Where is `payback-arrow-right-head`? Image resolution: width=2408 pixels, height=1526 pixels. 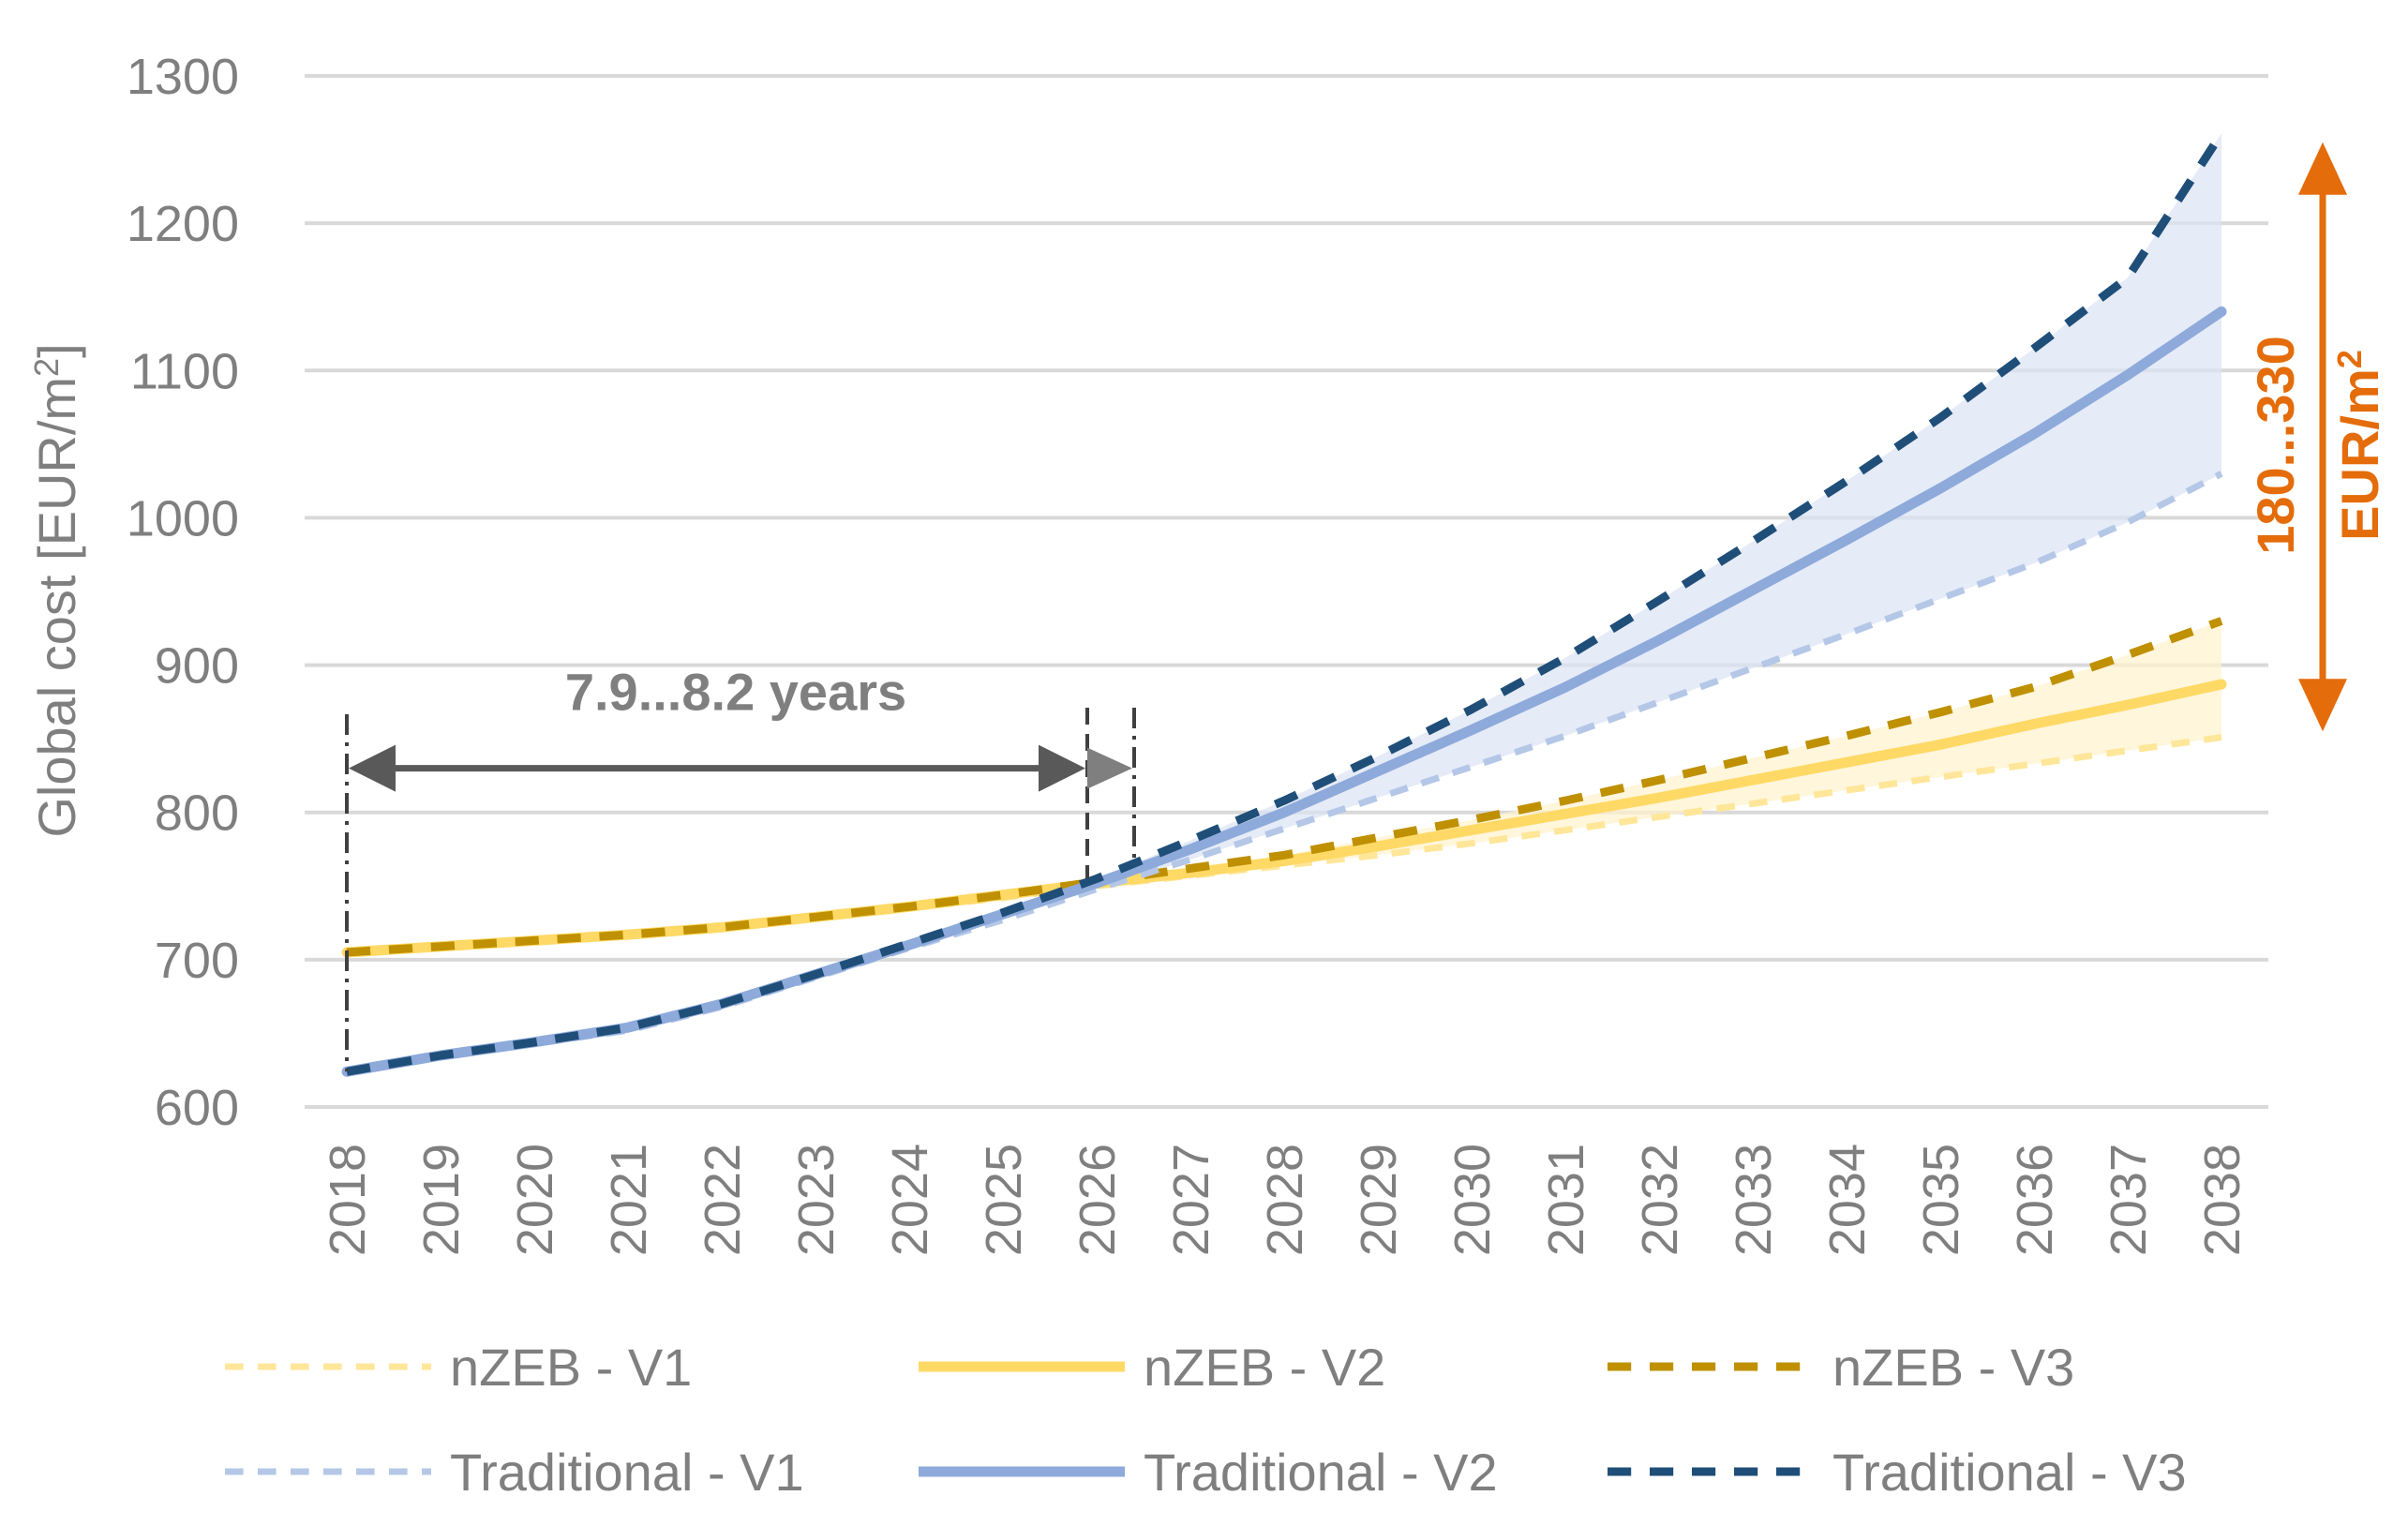
payback-arrow-right-head is located at coordinates (1062, 768).